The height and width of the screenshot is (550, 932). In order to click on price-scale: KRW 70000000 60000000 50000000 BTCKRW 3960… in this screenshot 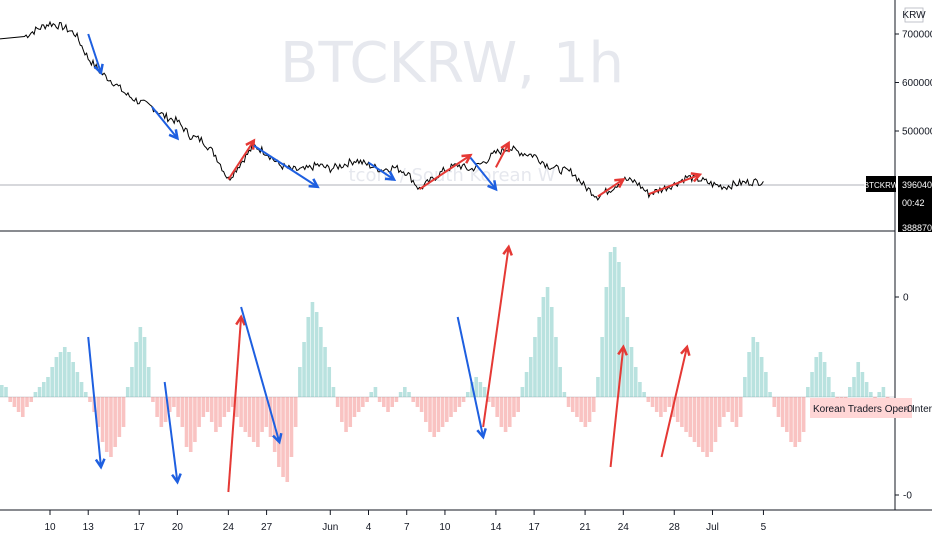, I will do `click(871, 255)`.